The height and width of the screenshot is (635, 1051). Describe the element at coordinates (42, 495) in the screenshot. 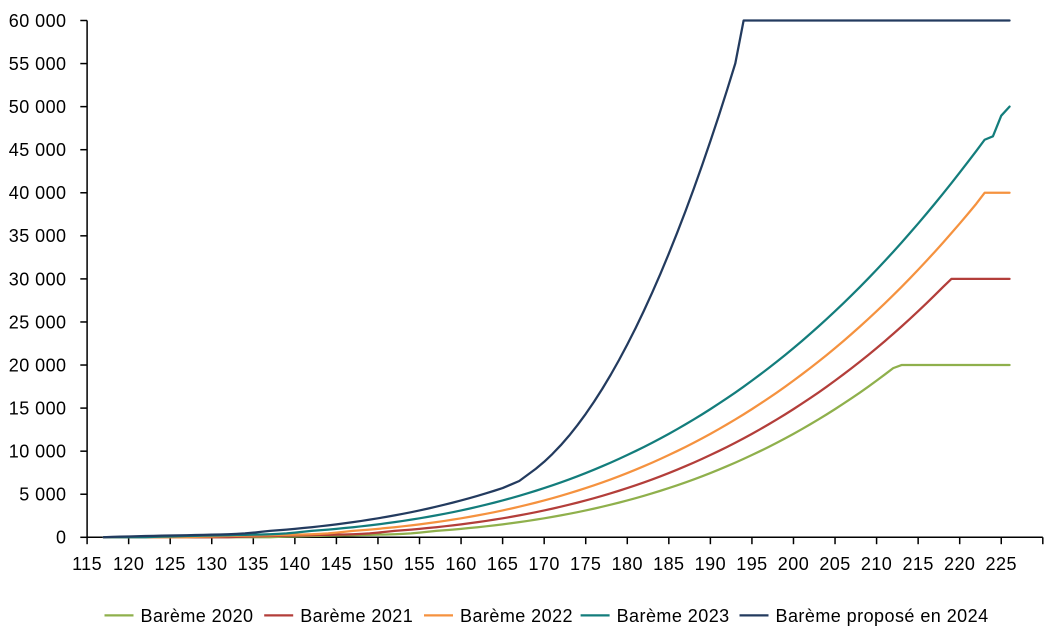

I see `svg-text: 5 000` at that location.